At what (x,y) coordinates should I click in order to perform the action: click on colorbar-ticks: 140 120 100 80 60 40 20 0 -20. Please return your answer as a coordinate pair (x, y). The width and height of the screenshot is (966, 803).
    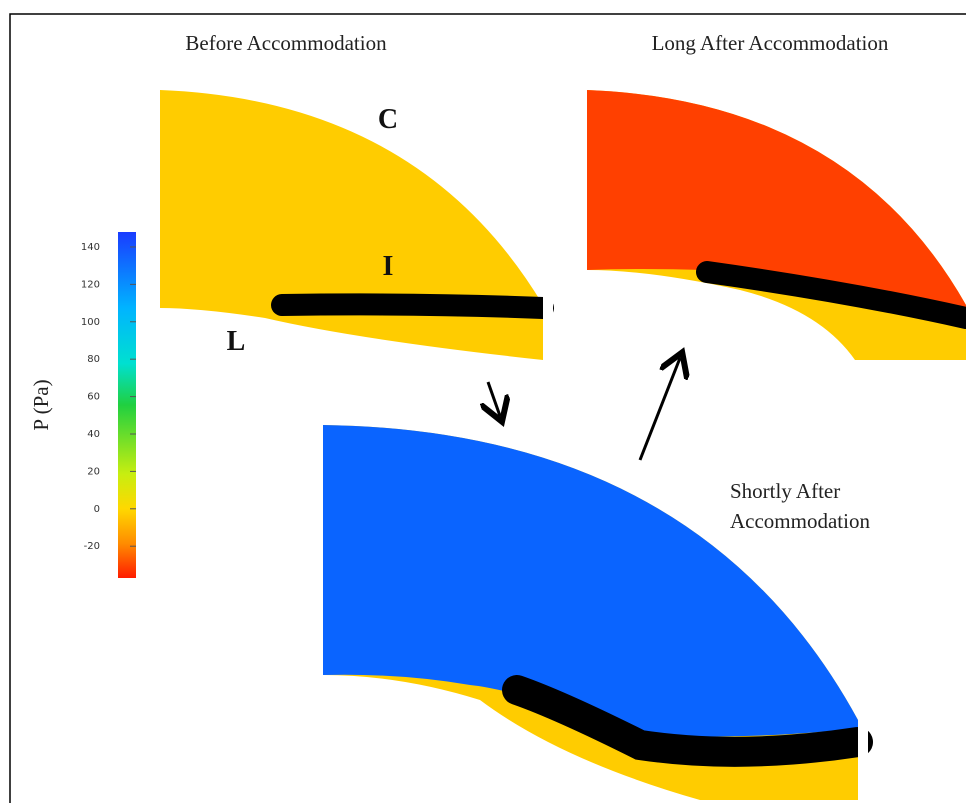
    Looking at the image, I should click on (108, 397).